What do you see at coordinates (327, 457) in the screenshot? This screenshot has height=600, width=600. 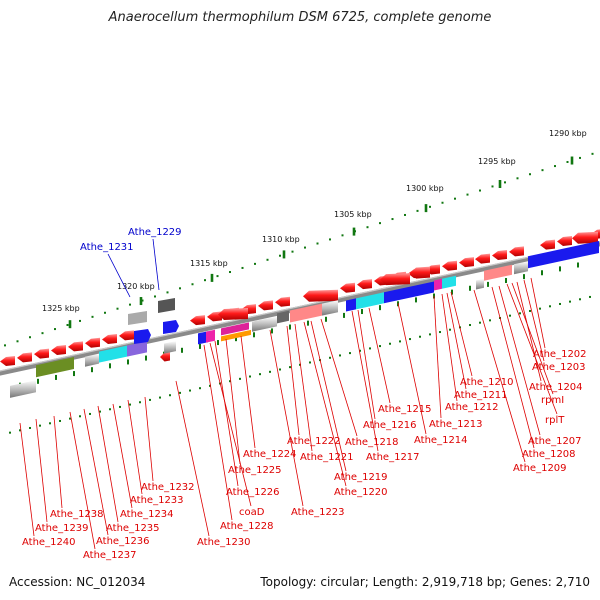 I see `gene-label: Athe_1221` at bounding box center [327, 457].